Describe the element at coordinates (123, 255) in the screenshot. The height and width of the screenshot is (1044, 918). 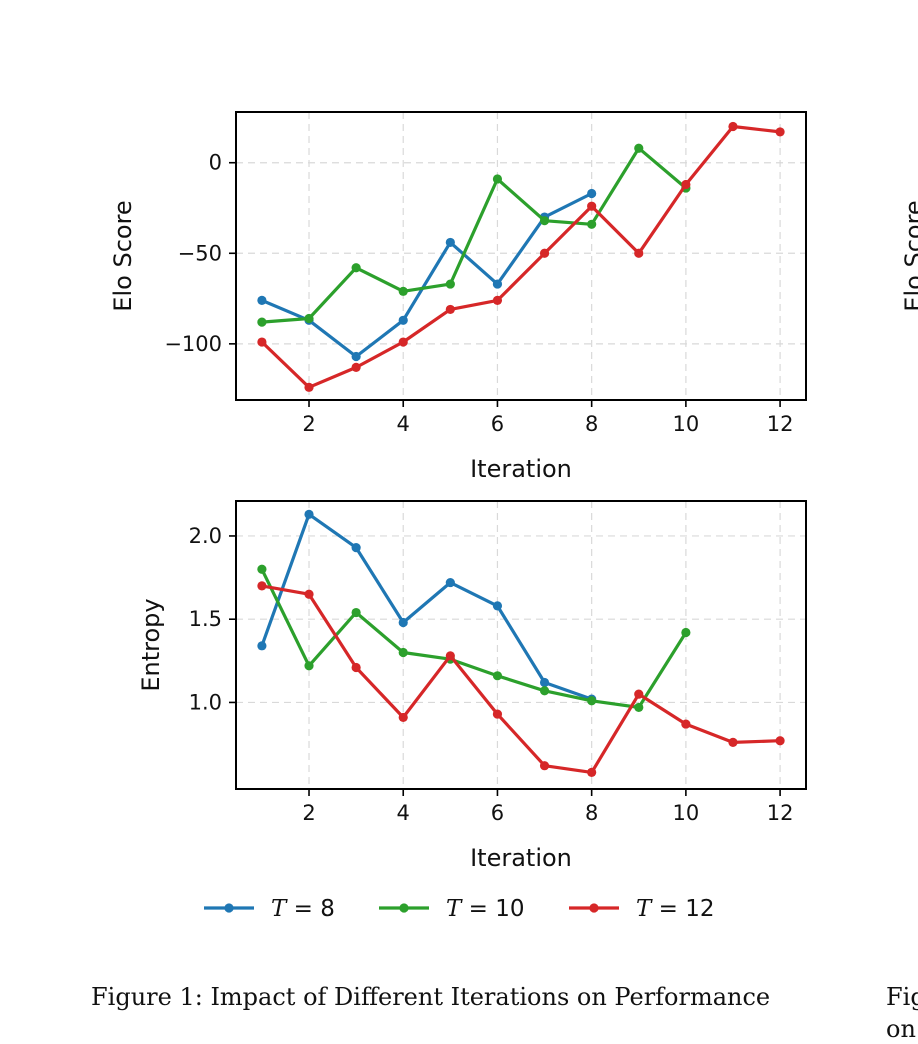
I see `elo-y-axis-label: Elo Score` at that location.